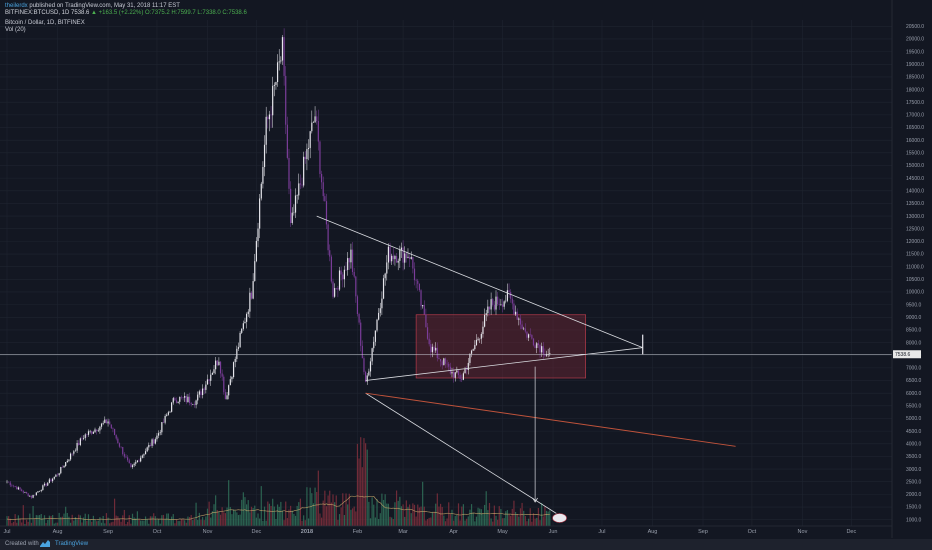 The image size is (932, 550). Describe the element at coordinates (15, 30) in the screenshot. I see `volume-indicator-label: Vol (20)` at that location.